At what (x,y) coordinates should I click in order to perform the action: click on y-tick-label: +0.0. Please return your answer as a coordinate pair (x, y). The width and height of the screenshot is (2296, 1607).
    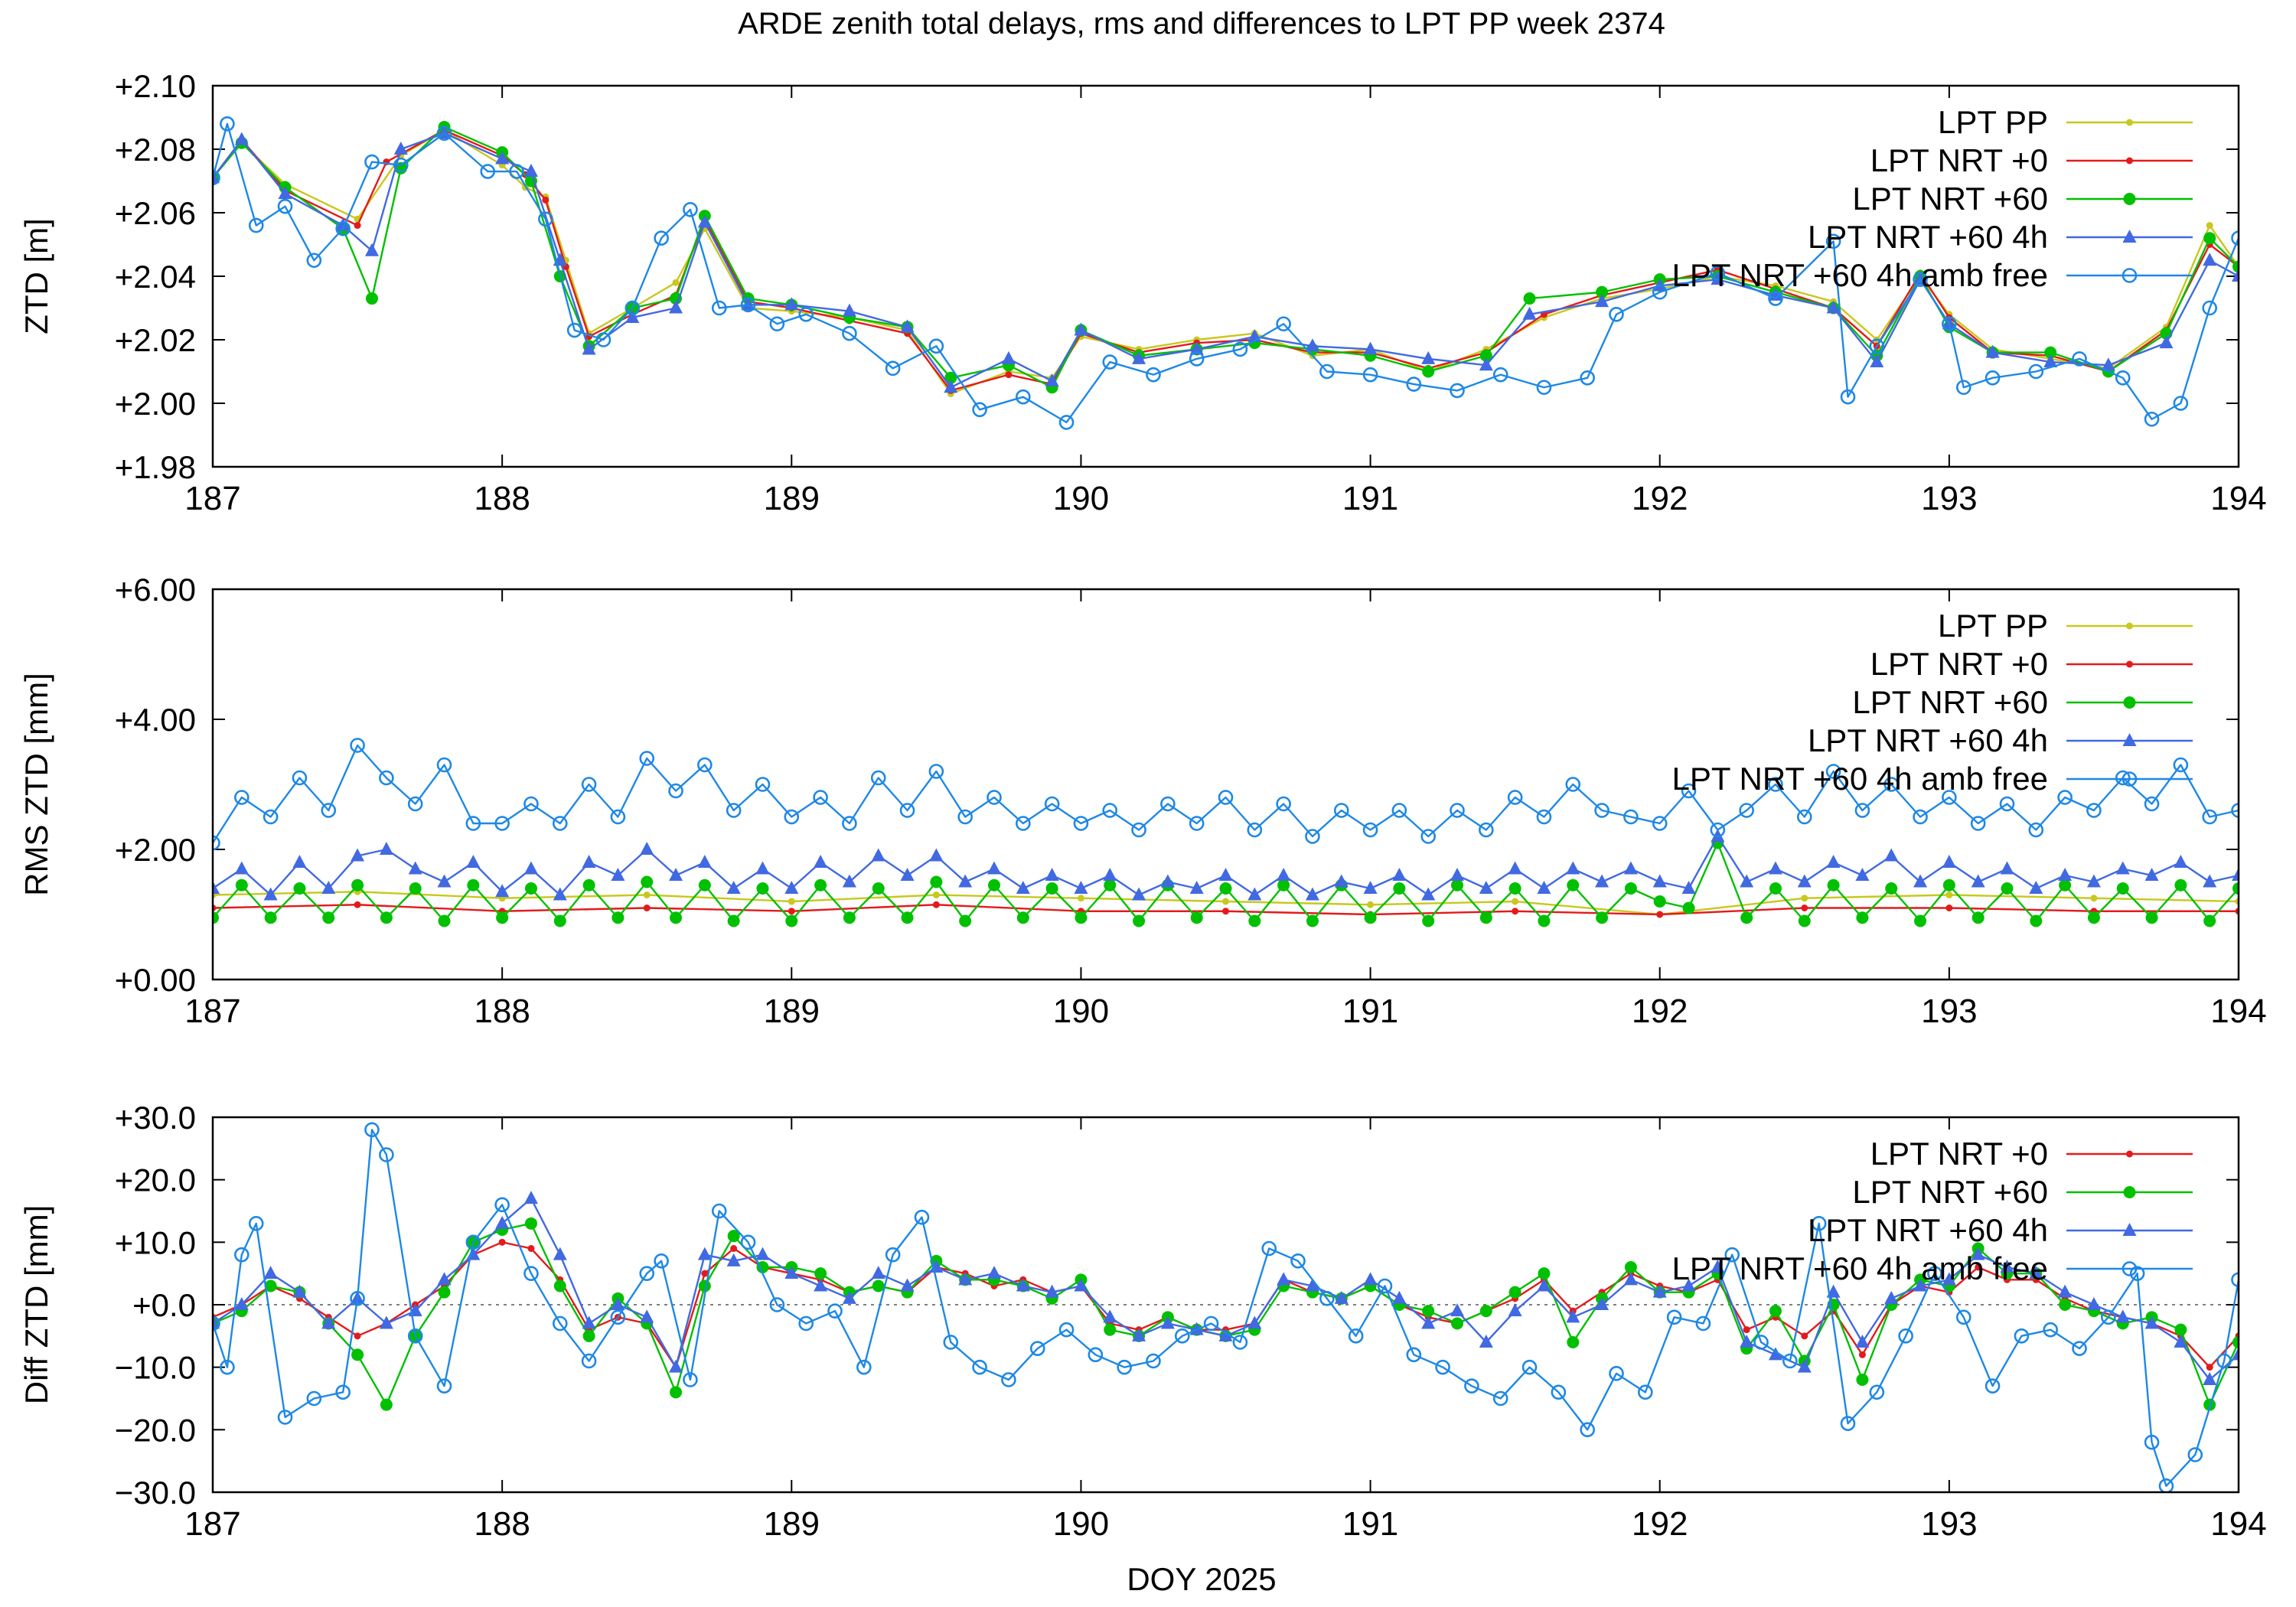
    Looking at the image, I should click on (164, 1305).